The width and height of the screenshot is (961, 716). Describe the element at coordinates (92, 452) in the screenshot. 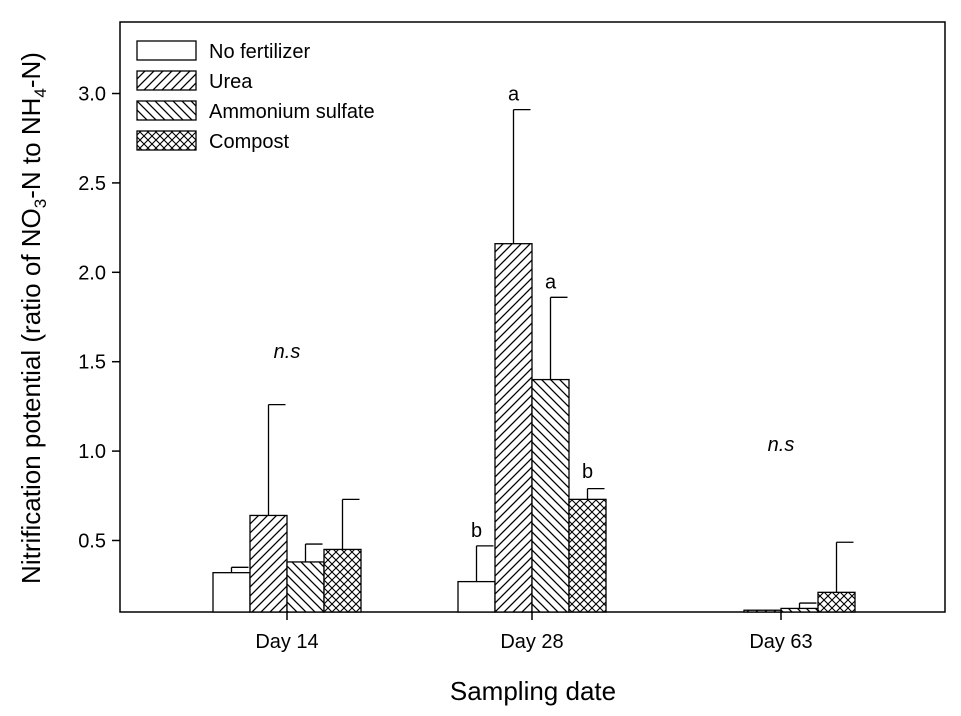

I see `y-tick-label: 1.0` at that location.